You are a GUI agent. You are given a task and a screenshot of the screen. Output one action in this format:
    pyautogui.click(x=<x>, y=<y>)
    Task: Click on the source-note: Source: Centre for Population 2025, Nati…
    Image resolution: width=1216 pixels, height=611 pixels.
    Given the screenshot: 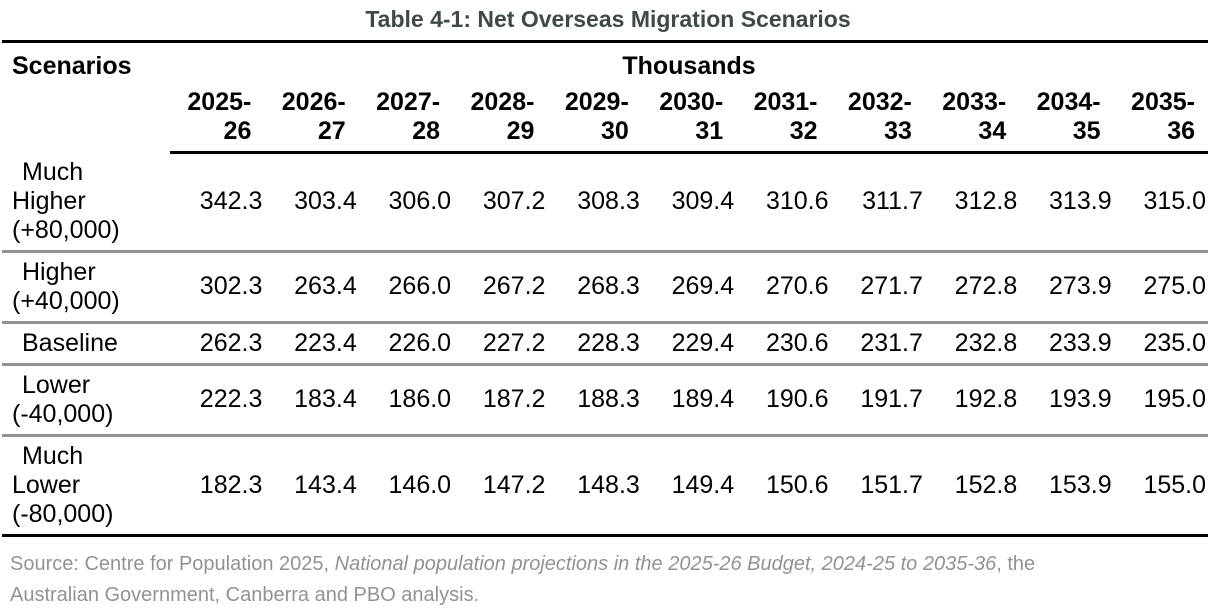 What is the action you would take?
    pyautogui.click(x=607, y=580)
    